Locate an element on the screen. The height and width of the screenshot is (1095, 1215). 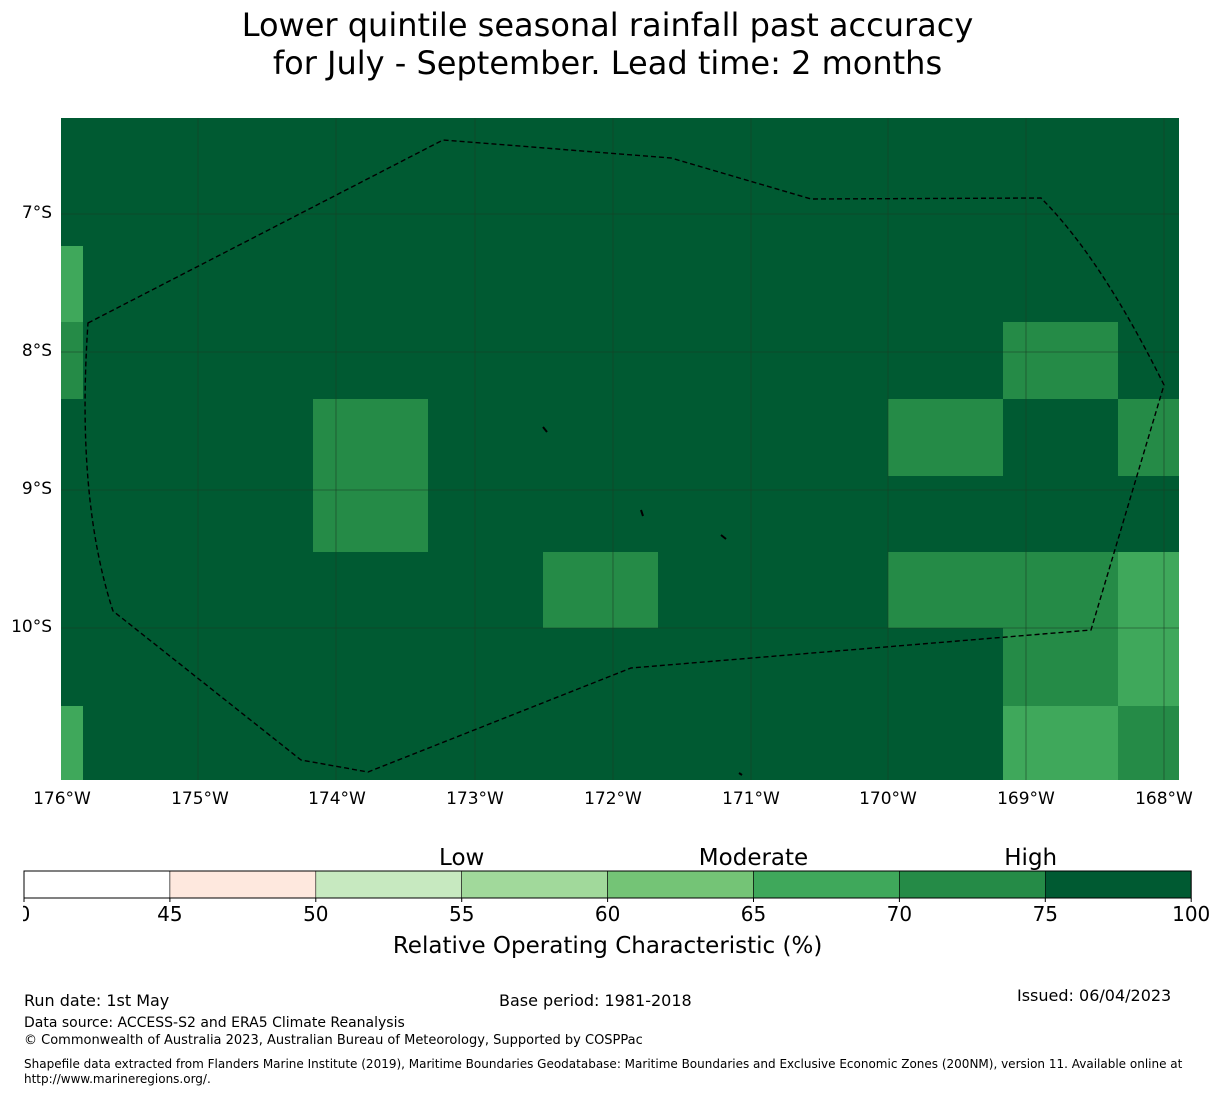
lon-label-172w: 172°W is located at coordinates (613, 799).